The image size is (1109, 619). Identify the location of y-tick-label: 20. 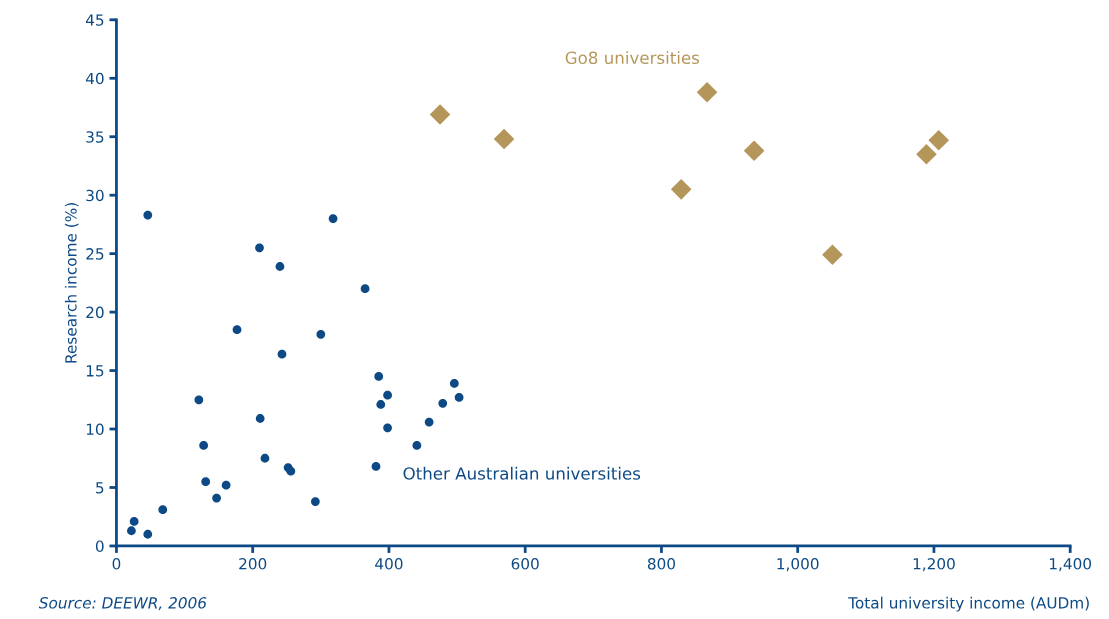
(95, 312).